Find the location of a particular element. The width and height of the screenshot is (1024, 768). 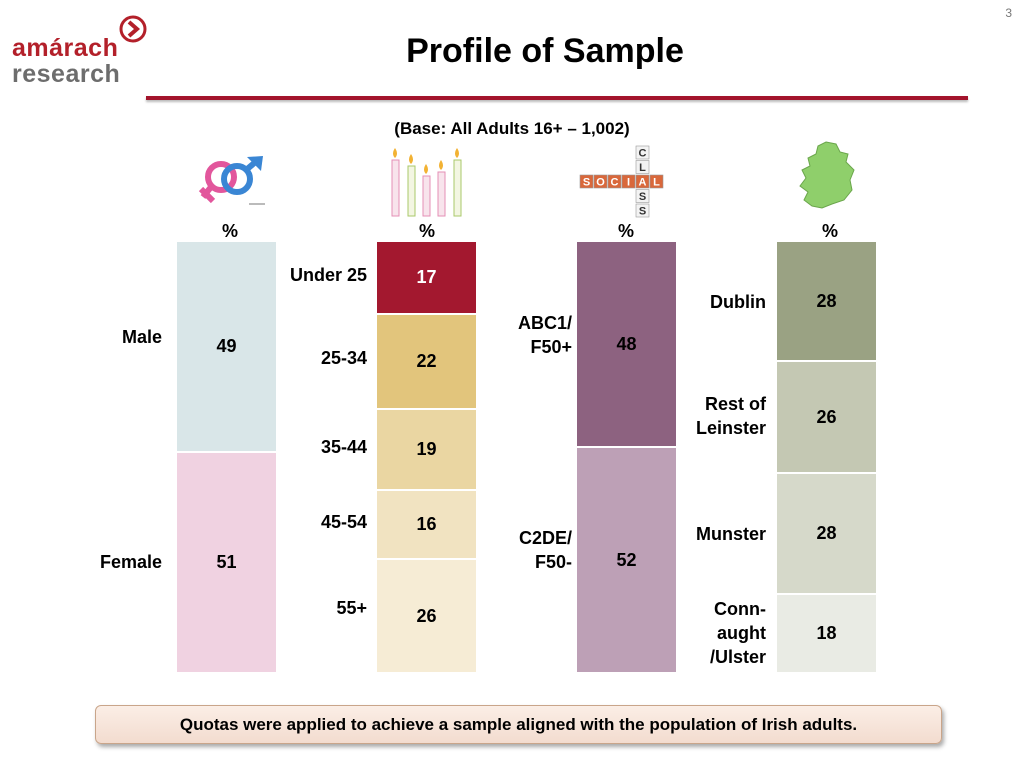

region-stacked-bar: 28 26 28 18 is located at coordinates (826, 457).